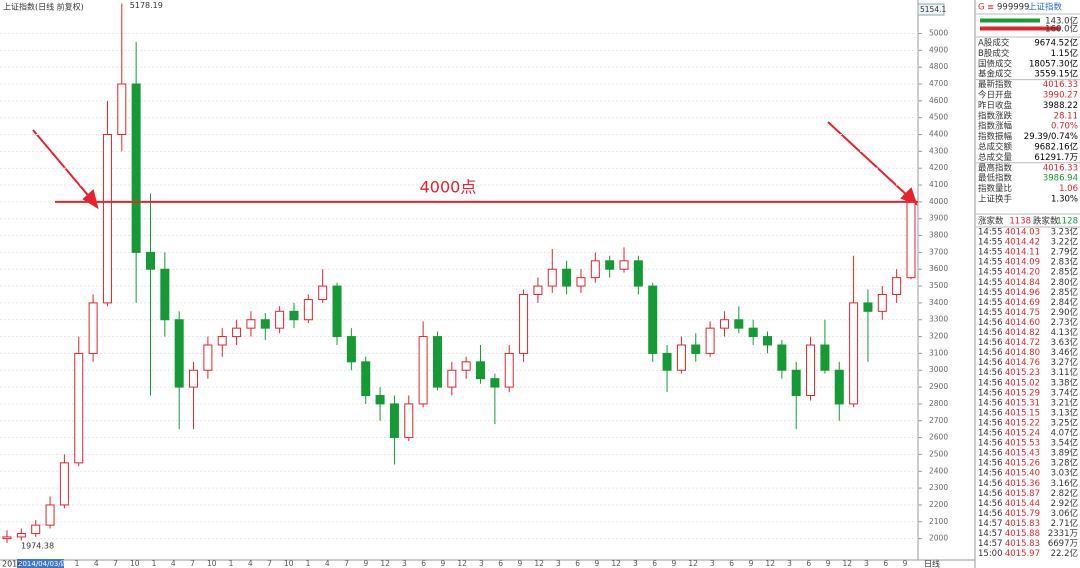 The image size is (1080, 568). What do you see at coordinates (995, 126) in the screenshot?
I see `stat-label: 指数涨幅` at bounding box center [995, 126].